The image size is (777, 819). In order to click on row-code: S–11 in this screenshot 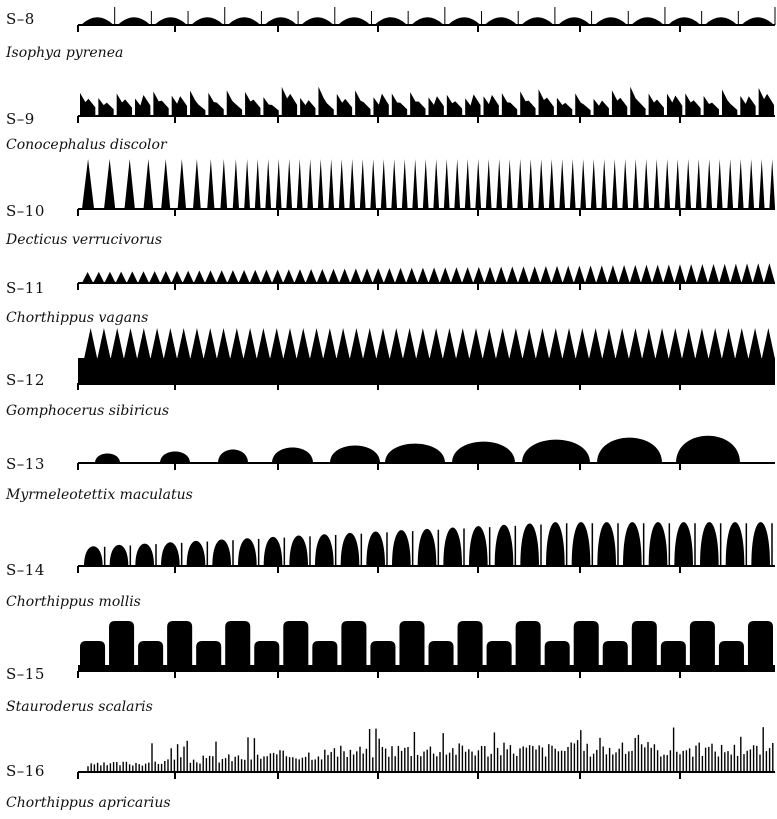, I will do `click(25, 288)`.